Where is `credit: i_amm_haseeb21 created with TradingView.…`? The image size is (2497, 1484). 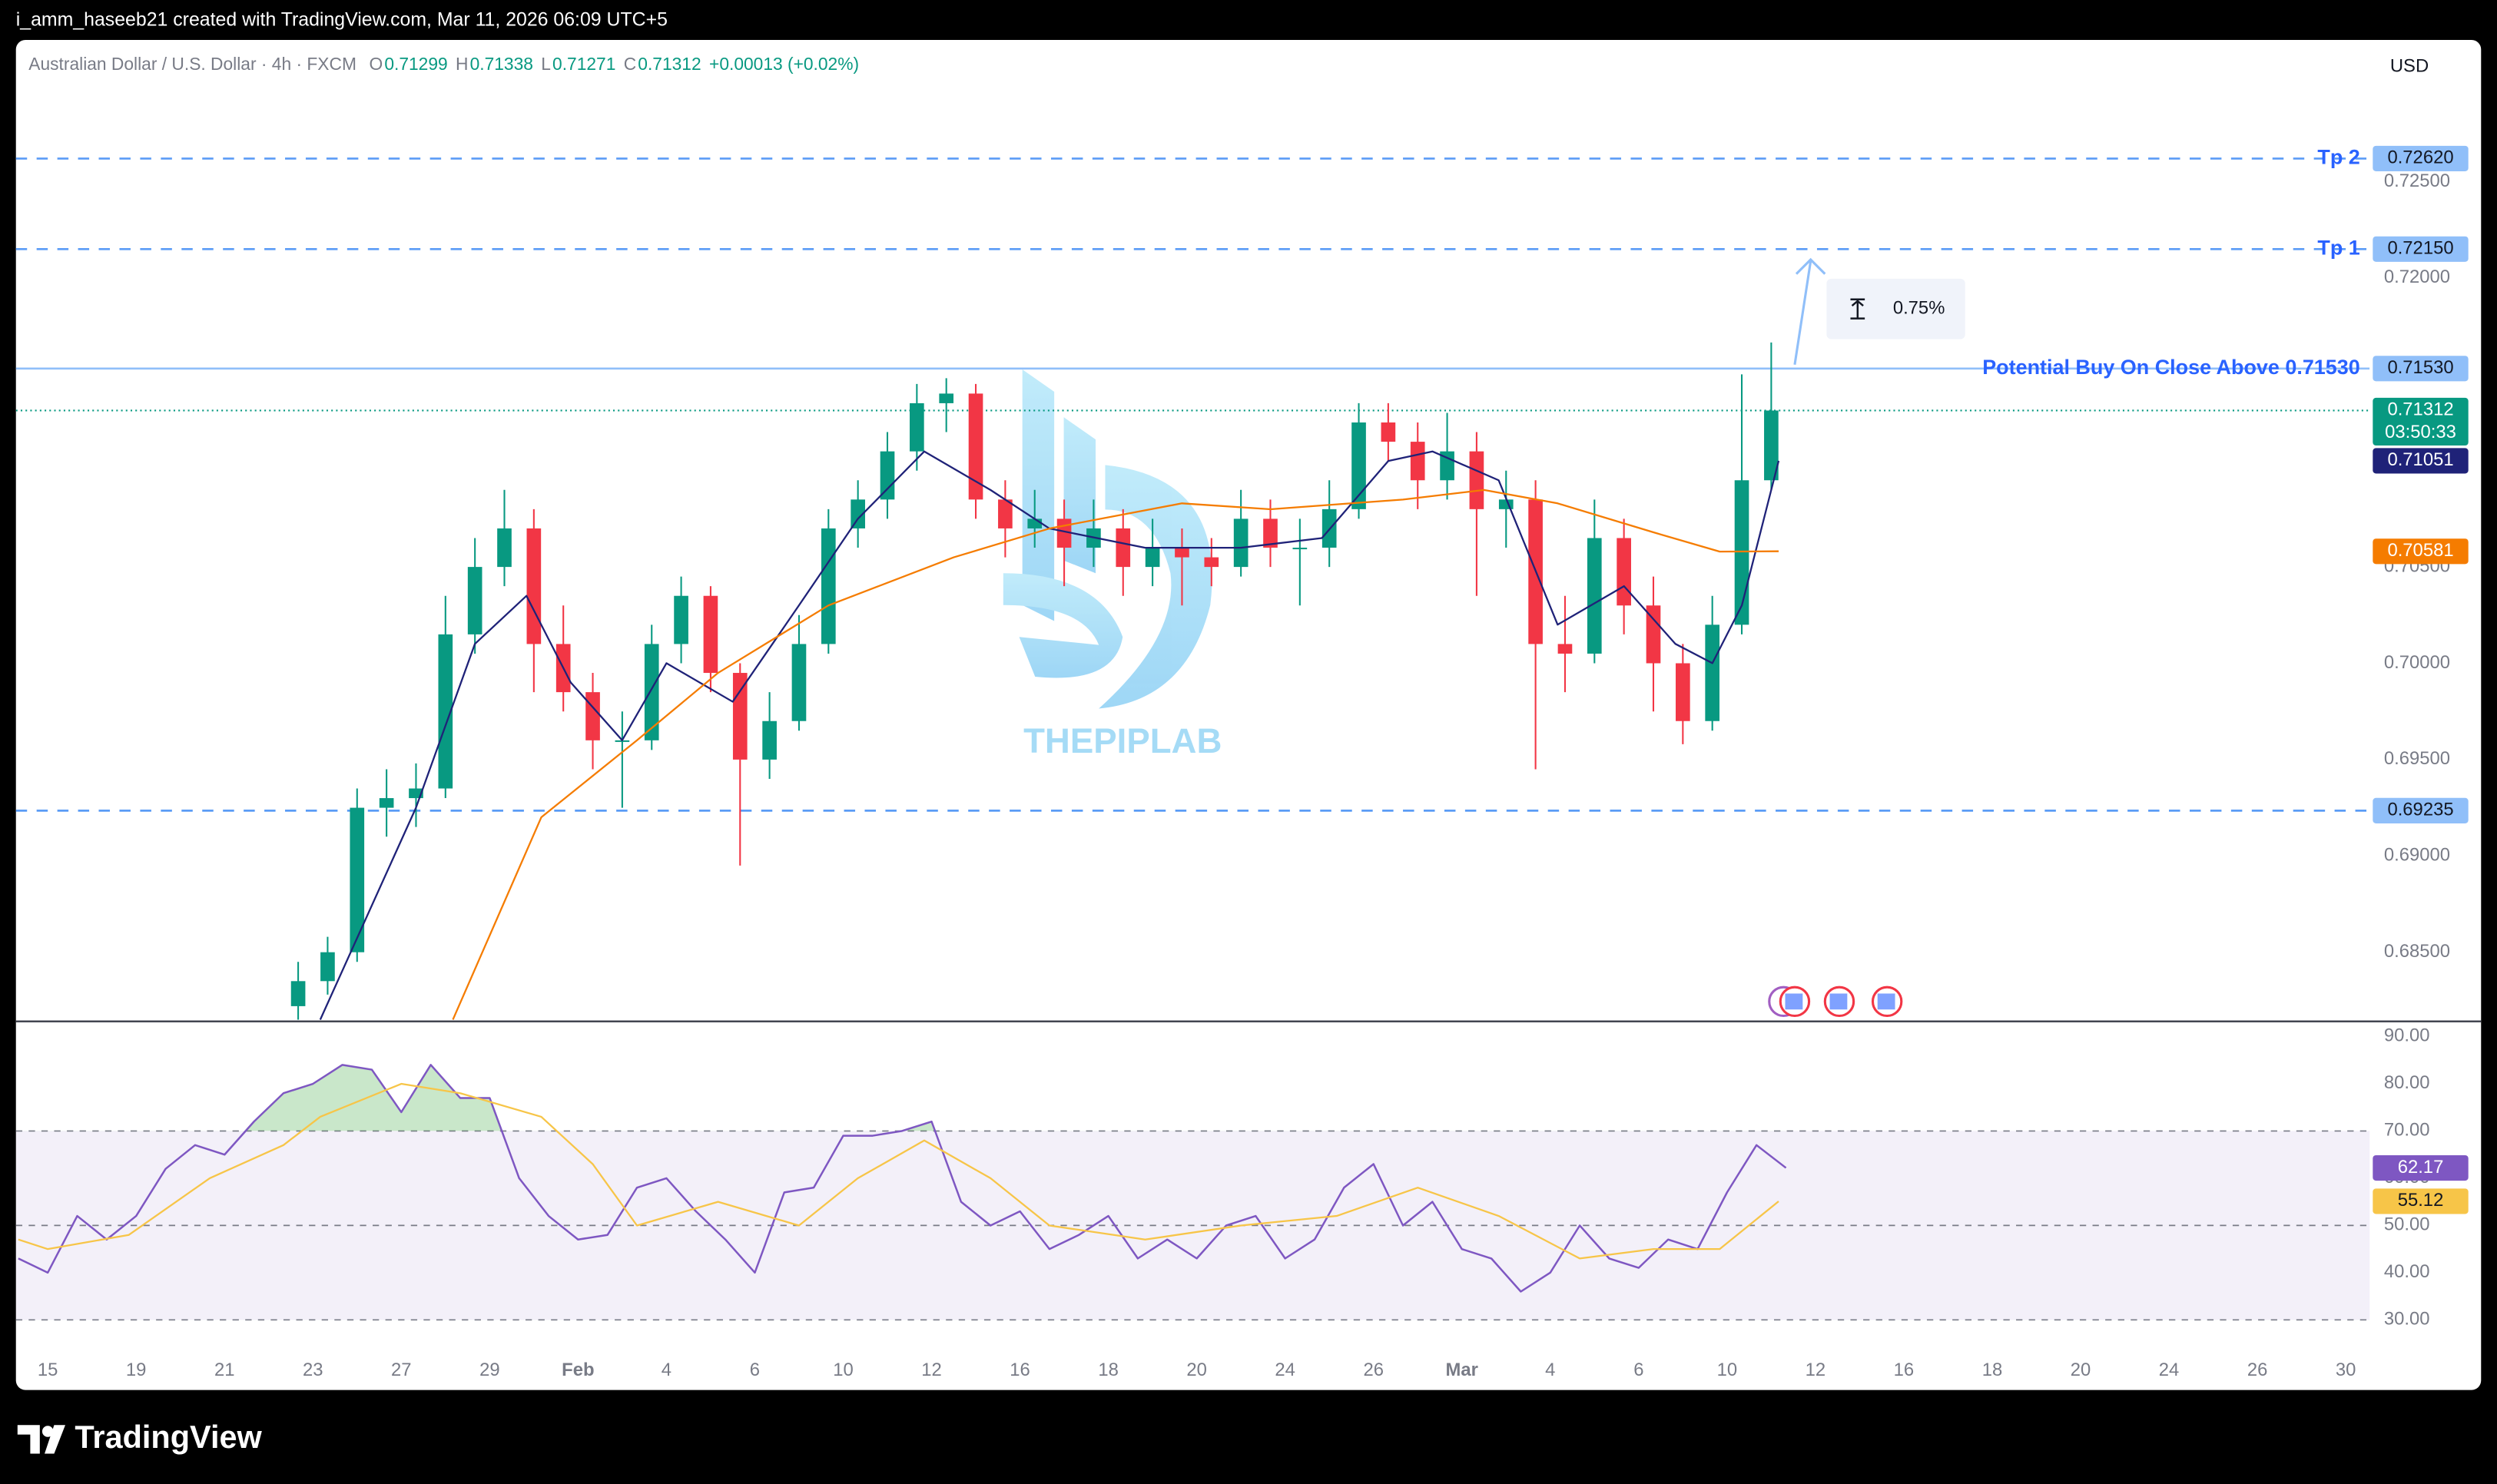 credit: i_amm_haseeb21 created with TradingView.… is located at coordinates (342, 20).